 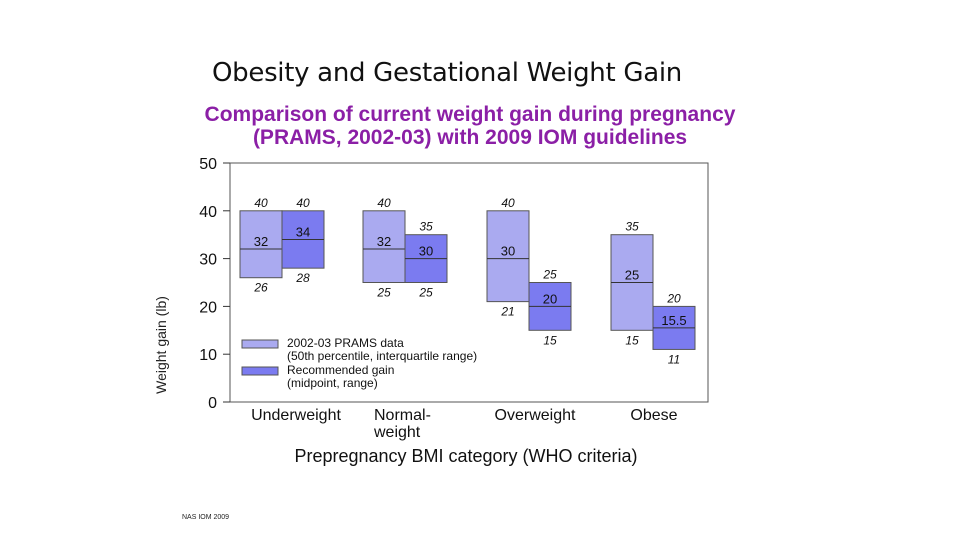 What do you see at coordinates (674, 359) in the screenshot?
I see `box-low-label: 11` at bounding box center [674, 359].